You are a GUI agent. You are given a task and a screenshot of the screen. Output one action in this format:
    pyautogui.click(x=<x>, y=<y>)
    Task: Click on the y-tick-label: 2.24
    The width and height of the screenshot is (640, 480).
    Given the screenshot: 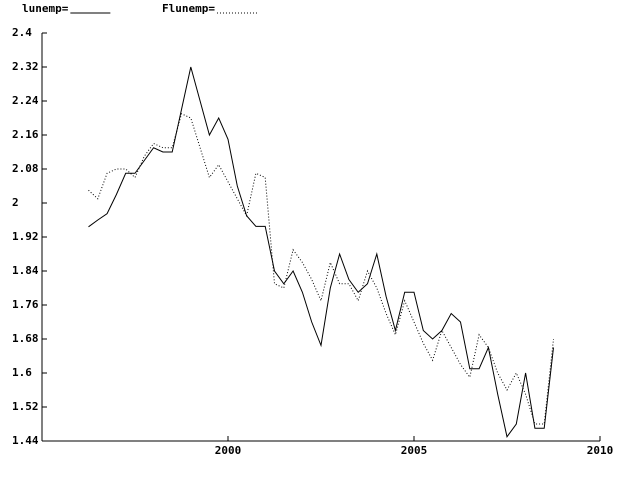 What is the action you would take?
    pyautogui.click(x=25, y=100)
    